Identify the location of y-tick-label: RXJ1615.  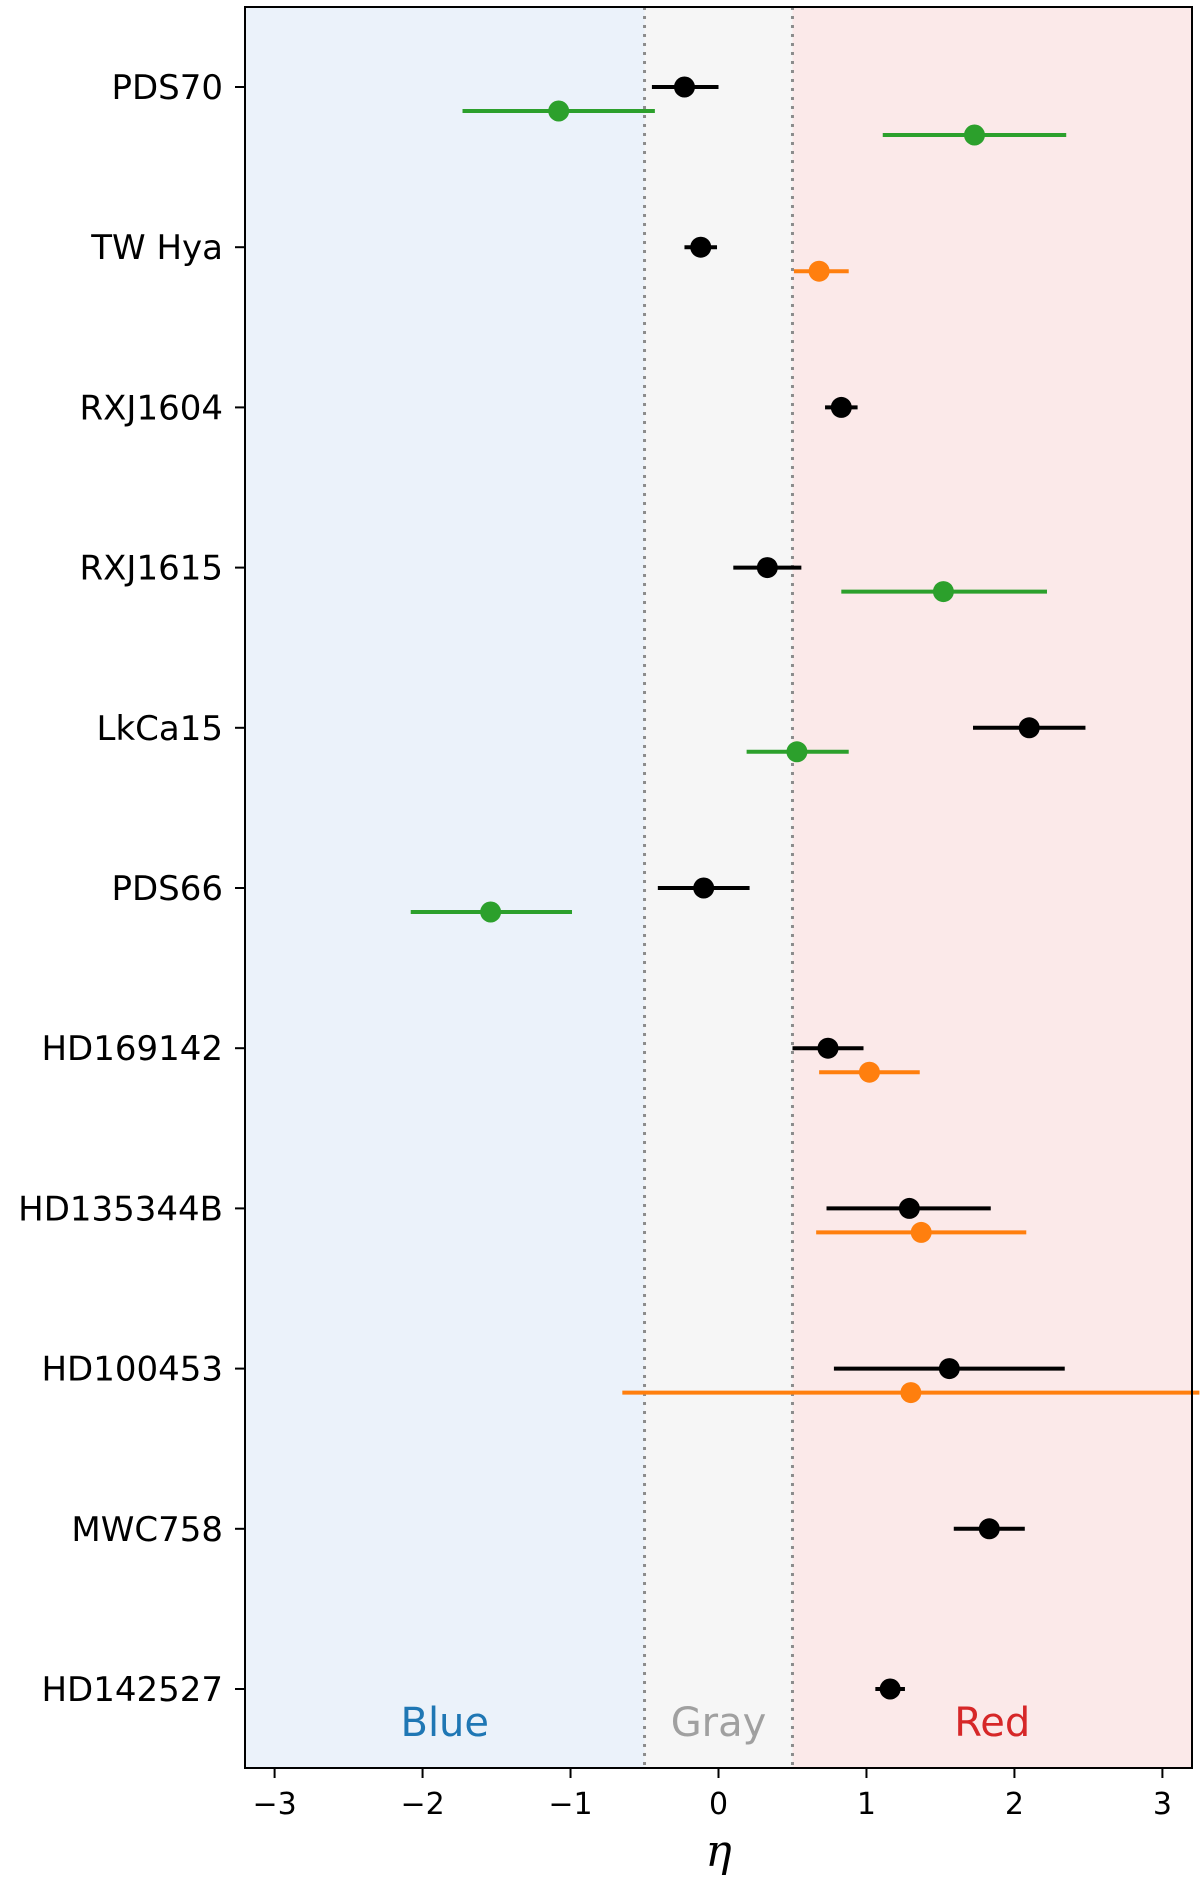
(151, 569).